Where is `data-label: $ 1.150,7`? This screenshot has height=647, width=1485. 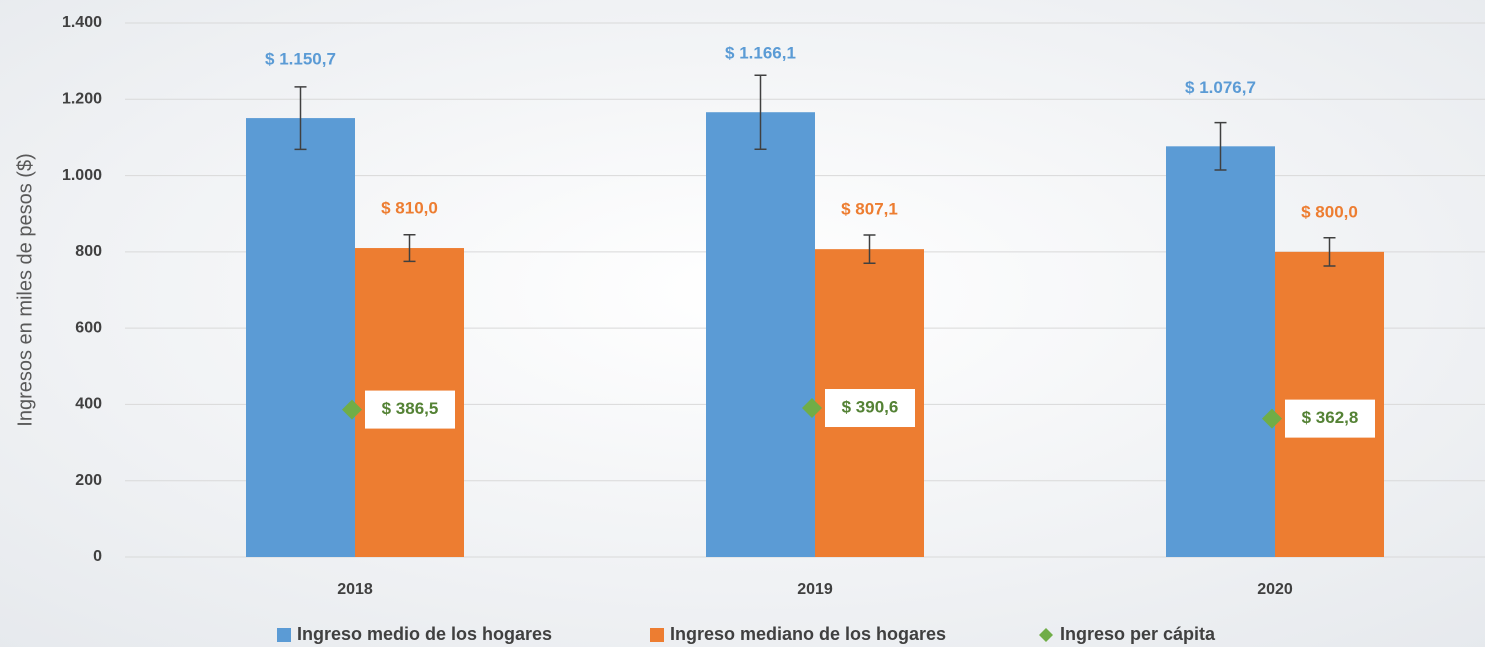 data-label: $ 1.150,7 is located at coordinates (300, 59).